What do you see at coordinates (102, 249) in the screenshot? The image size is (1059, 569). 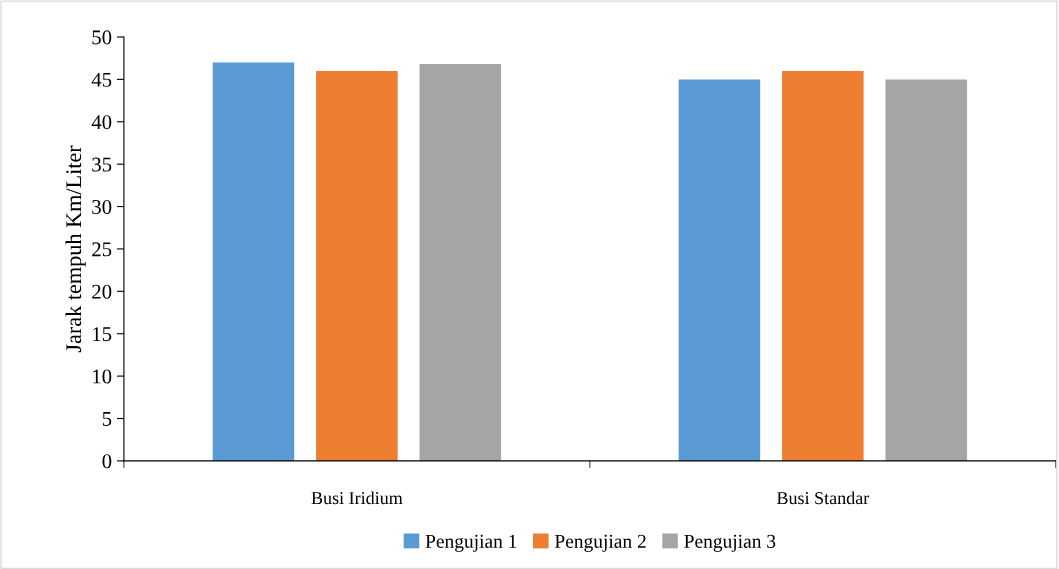 I see `y-tick-label: 25` at bounding box center [102, 249].